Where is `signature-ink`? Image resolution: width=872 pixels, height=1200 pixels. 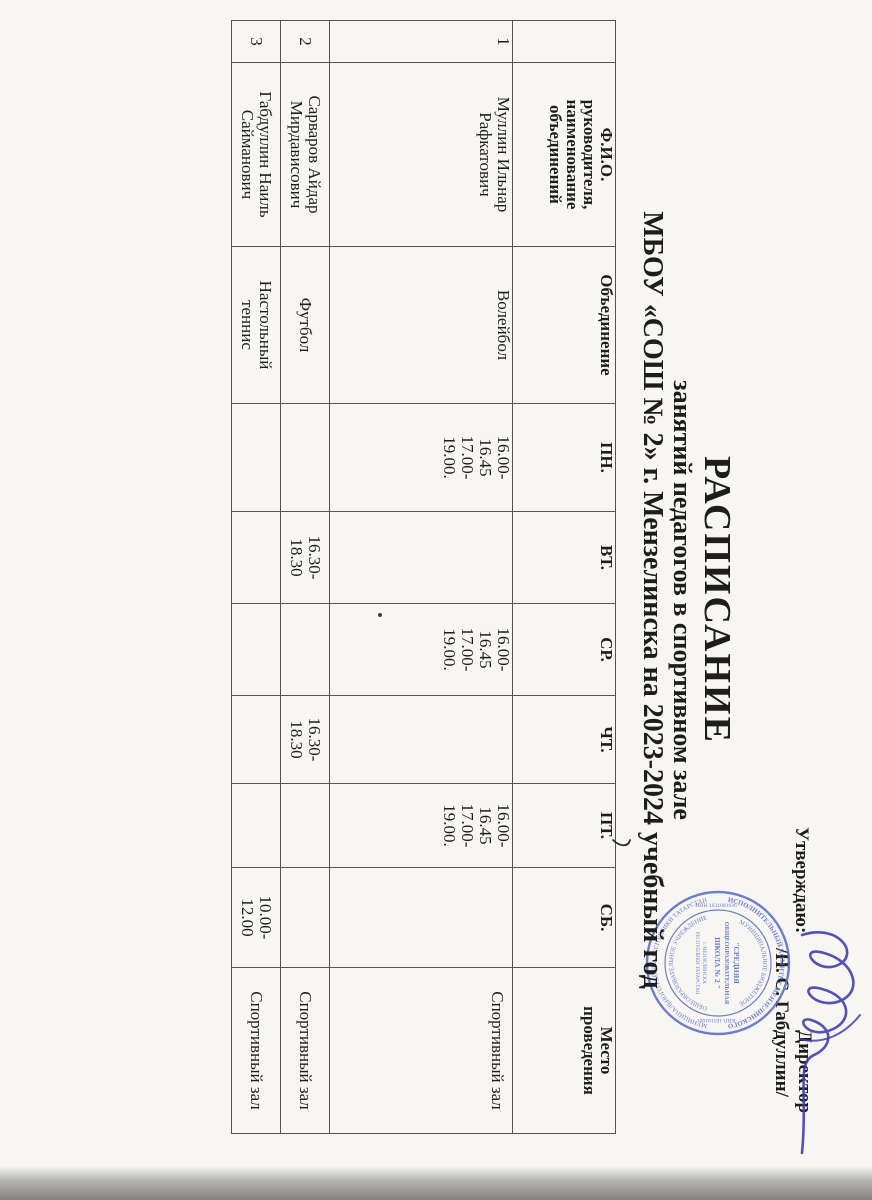 signature-ink is located at coordinates (830, 1043).